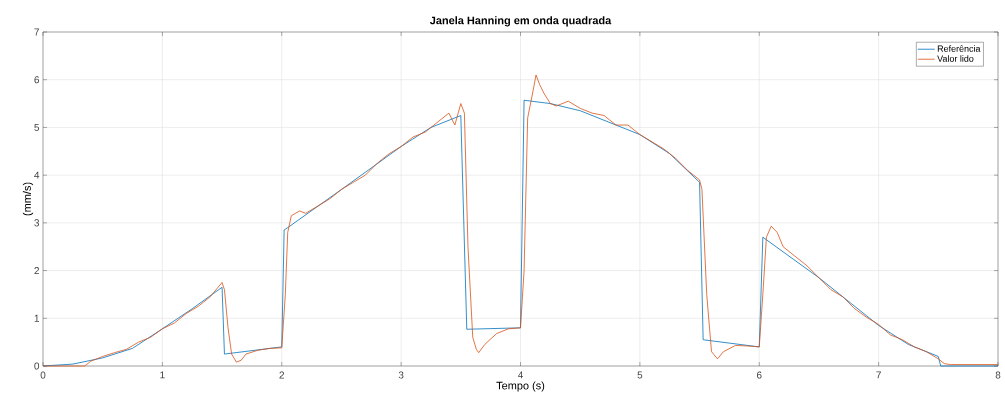 The height and width of the screenshot is (408, 1005). What do you see at coordinates (878, 375) in the screenshot?
I see `x-tick-label: 7` at bounding box center [878, 375].